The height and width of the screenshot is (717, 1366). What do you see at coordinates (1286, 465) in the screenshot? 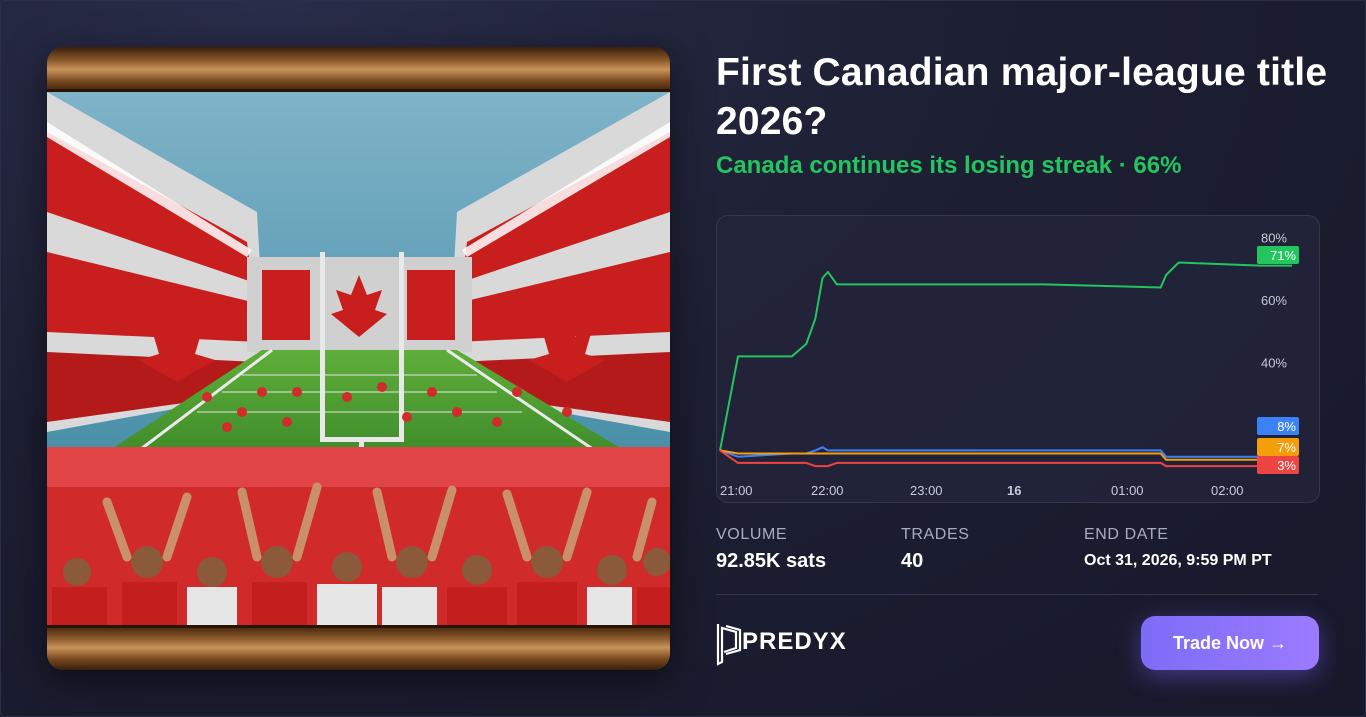
I see `series-end-label-text: 3%` at bounding box center [1286, 465].